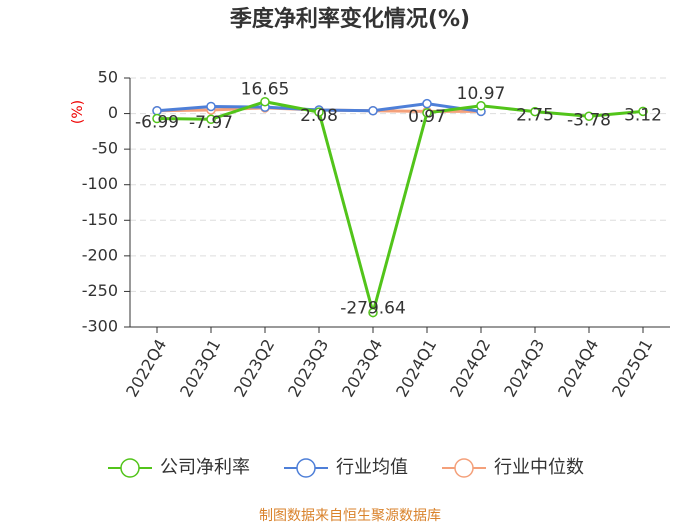 Image resolution: width=700 pixels, height=525 pixels. Describe the element at coordinates (100, 219) in the screenshot. I see `y-tick-label: -150` at that location.